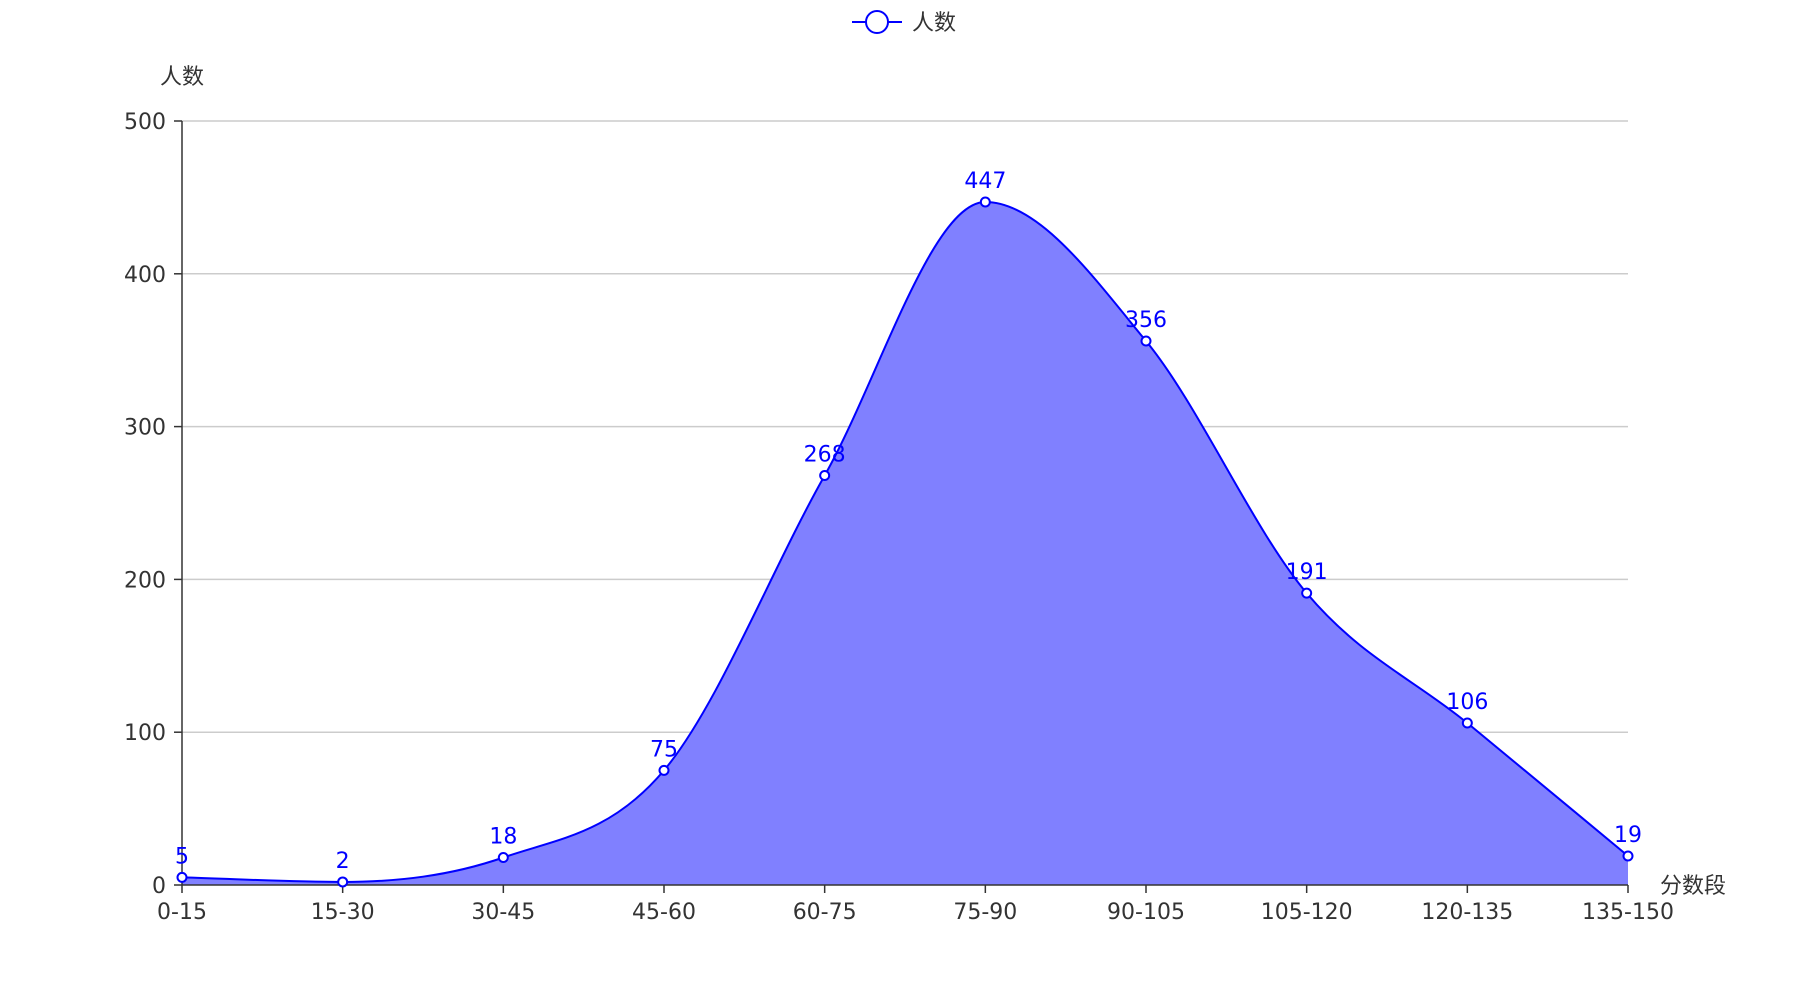 This screenshot has width=1800, height=1004. What do you see at coordinates (1467, 702) in the screenshot?
I see `data-label-120-135: 106` at bounding box center [1467, 702].